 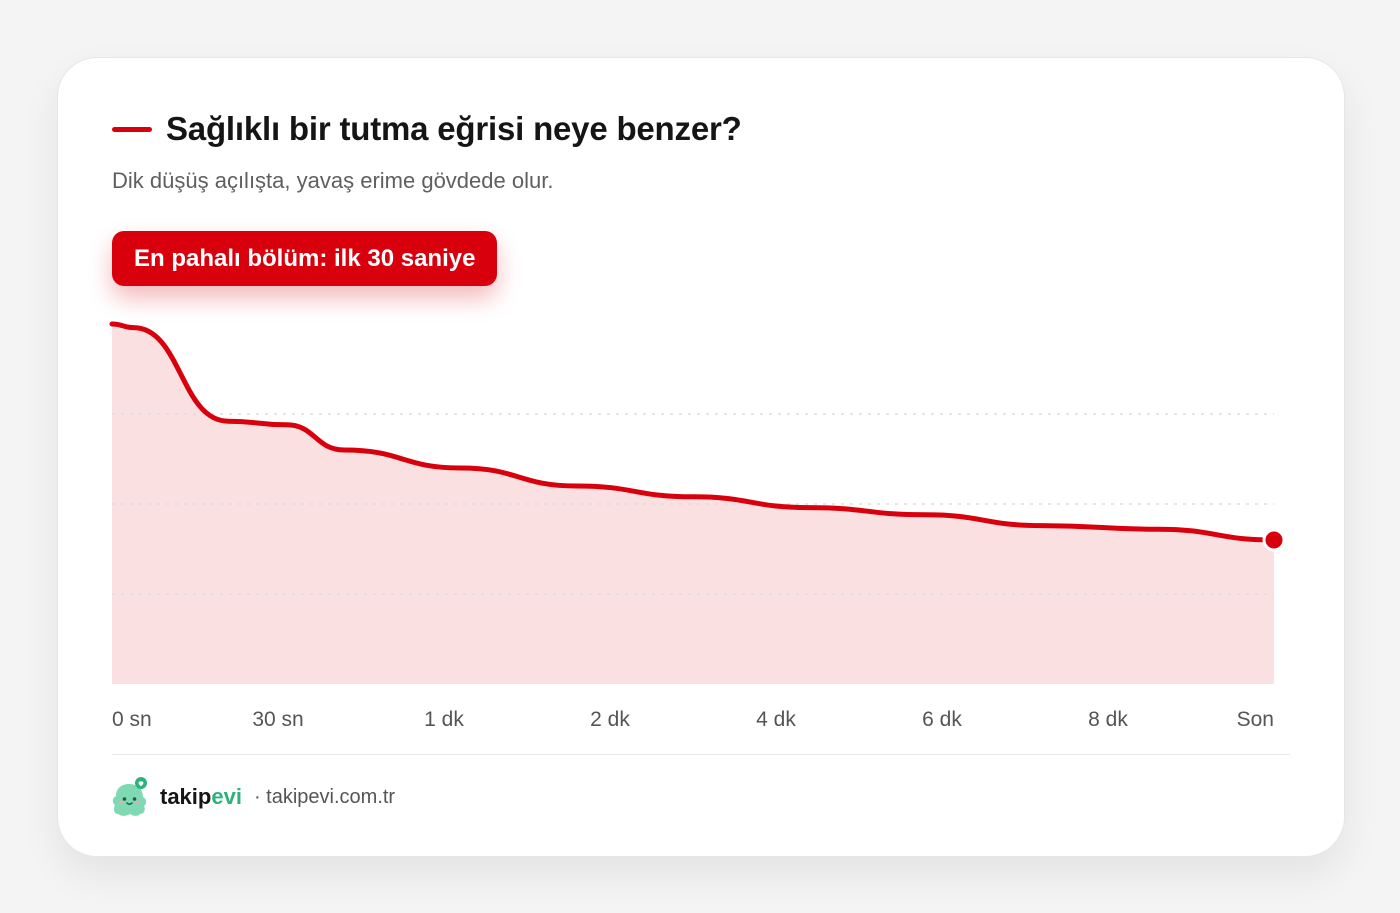 I want to click on x-tick-label: Son, so click(x=1255, y=719).